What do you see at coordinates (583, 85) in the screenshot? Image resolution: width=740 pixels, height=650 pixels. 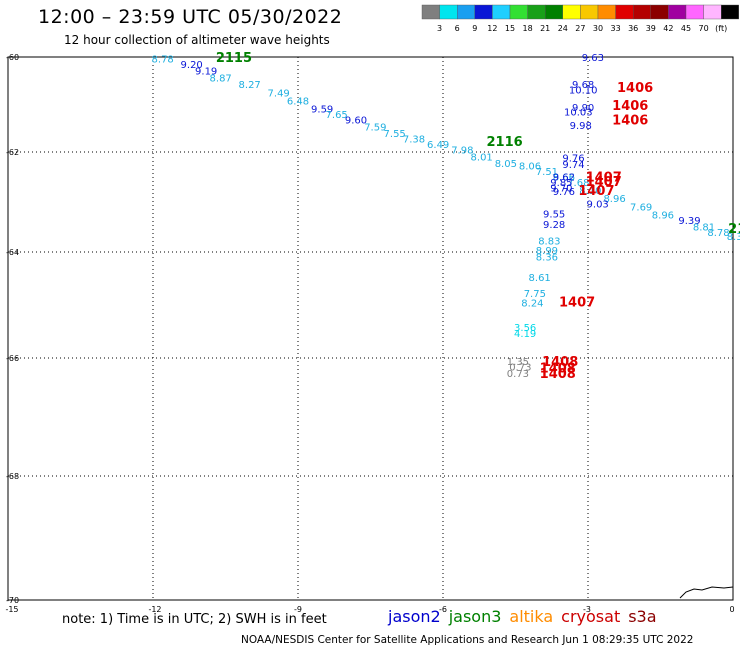 I see `wave-height-value: 9.68` at bounding box center [583, 85].